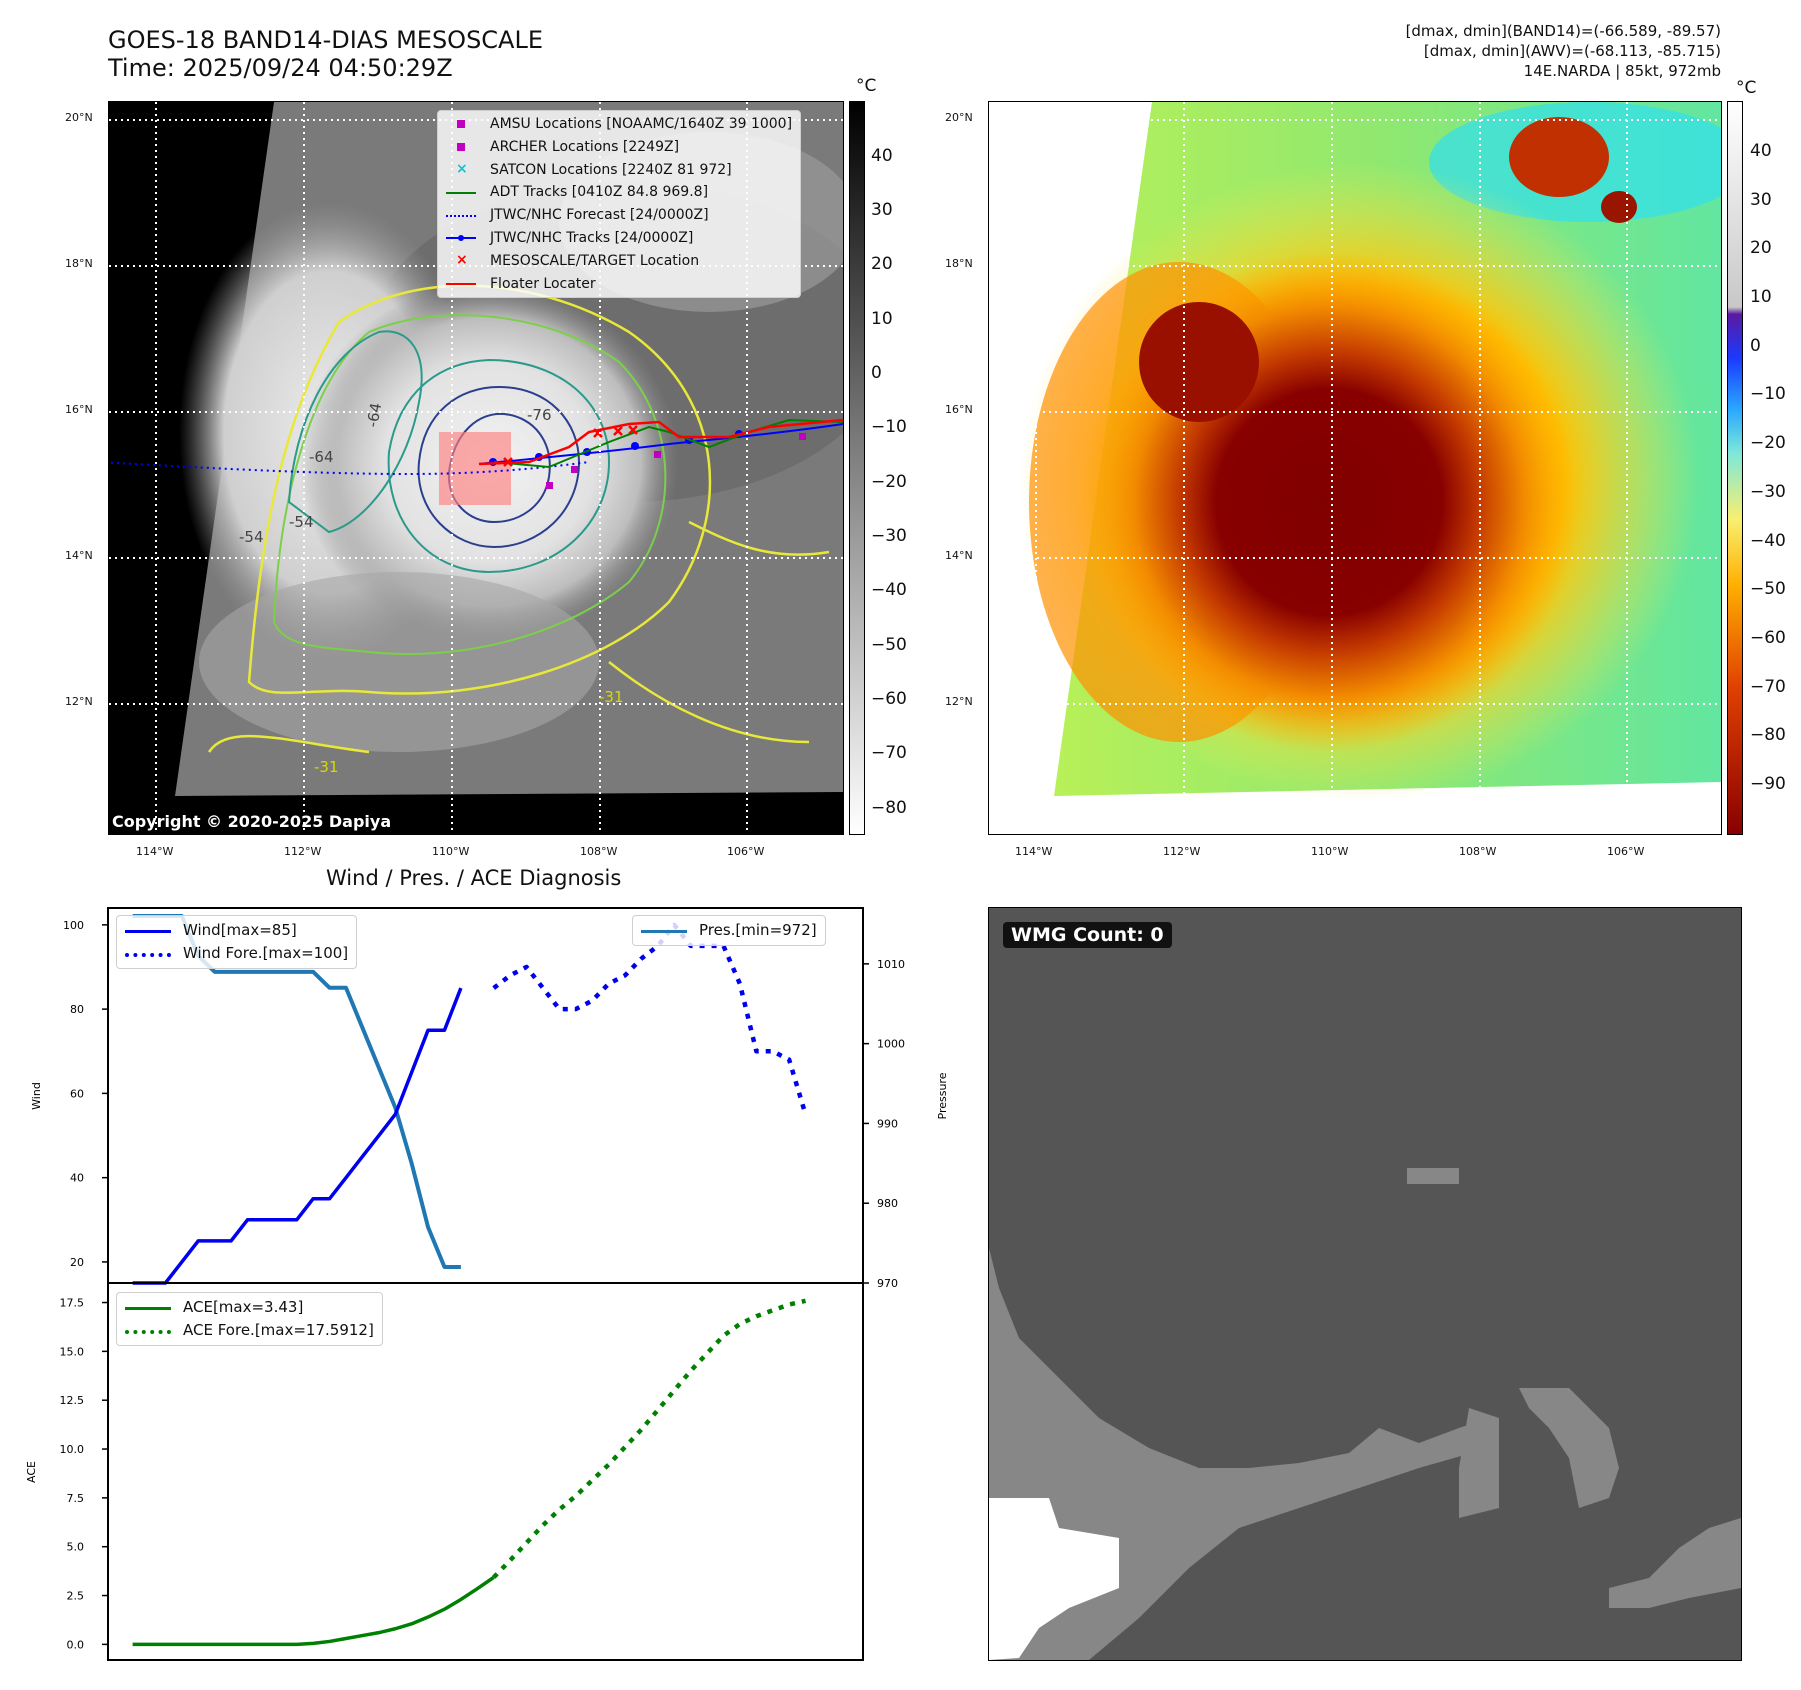 This screenshot has width=1801, height=1690. Describe the element at coordinates (889, 645) in the screenshot. I see `left-colorbar-tick: −50` at that location.